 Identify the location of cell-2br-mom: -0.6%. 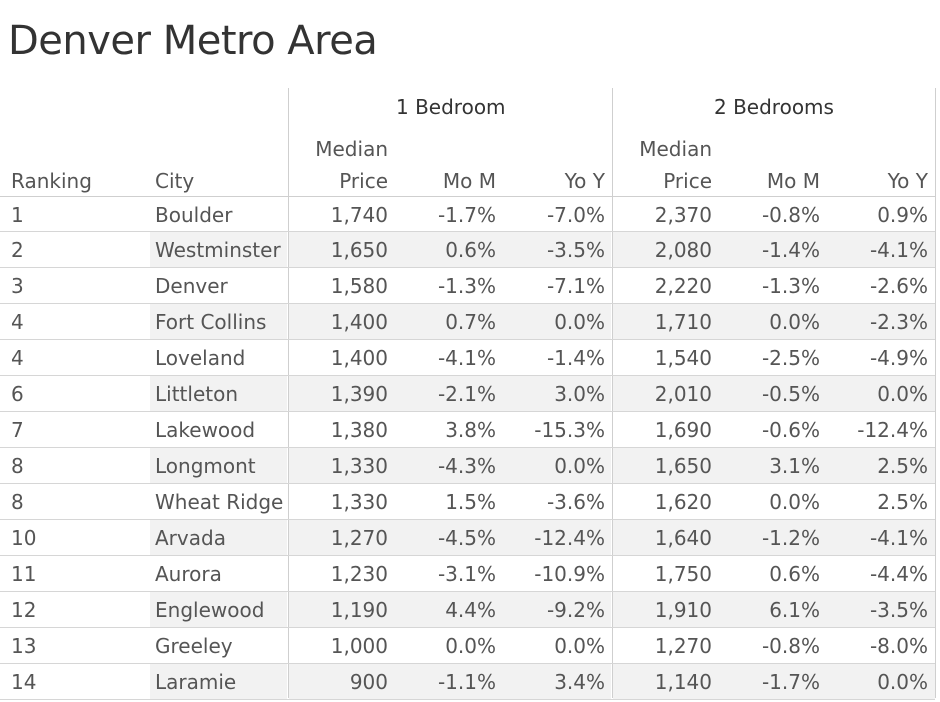
(790, 430).